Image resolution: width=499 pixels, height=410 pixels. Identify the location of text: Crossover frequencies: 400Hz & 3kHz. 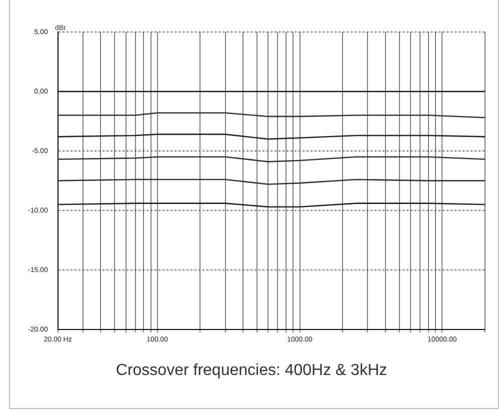
(252, 370).